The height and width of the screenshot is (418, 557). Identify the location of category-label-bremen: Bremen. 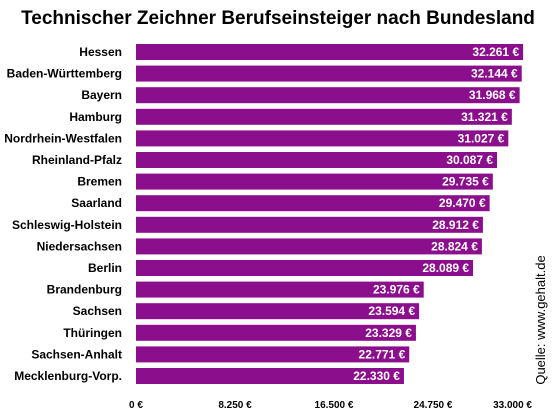
(99, 182).